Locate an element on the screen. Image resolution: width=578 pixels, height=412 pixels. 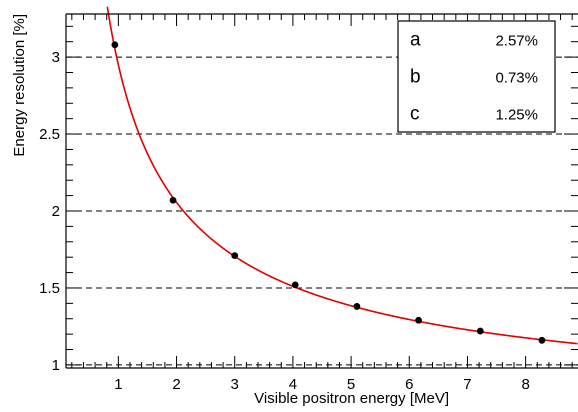
x-tick-label-2: 3 is located at coordinates (235, 384).